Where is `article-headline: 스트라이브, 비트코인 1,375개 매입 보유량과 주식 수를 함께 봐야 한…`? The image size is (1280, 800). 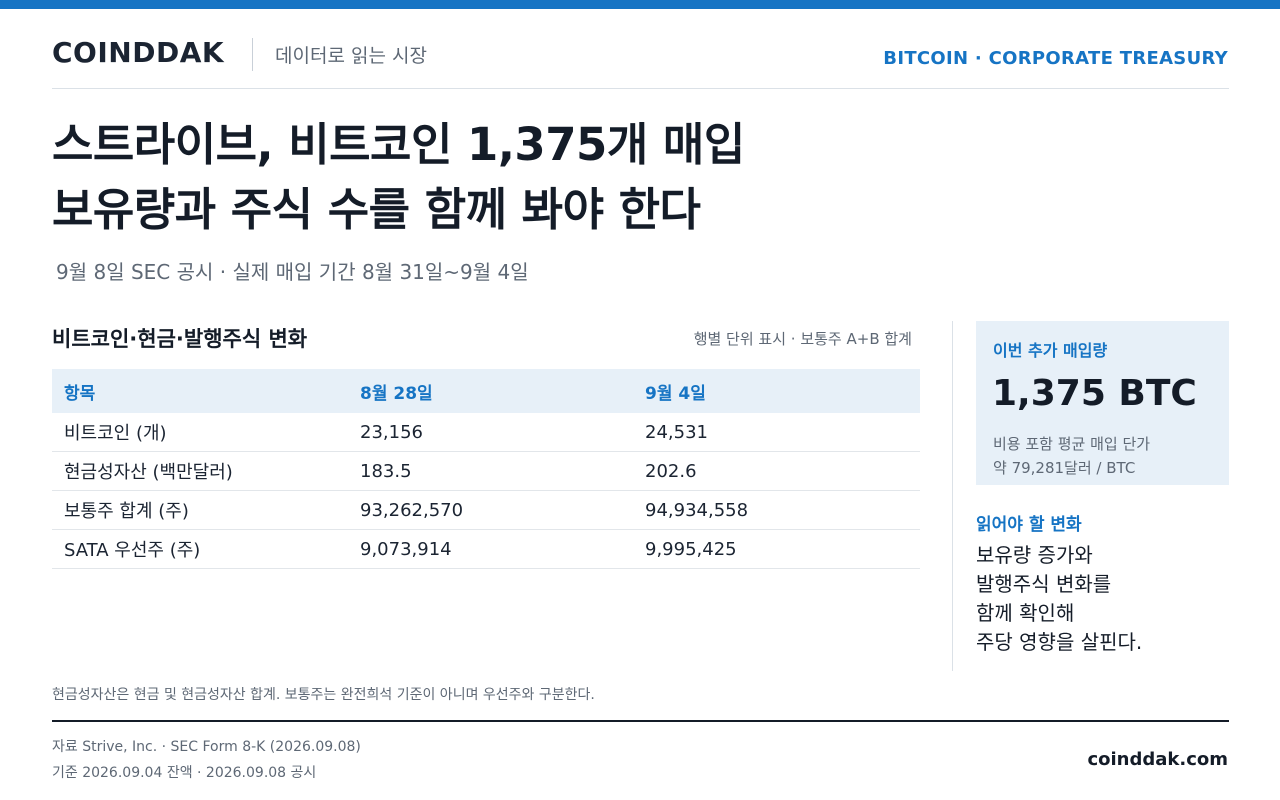
article-headline: 스트라이브, 비트코인 1,375개 매입 보유량과 주식 수를 함께 봐야 한… is located at coordinates (398, 177).